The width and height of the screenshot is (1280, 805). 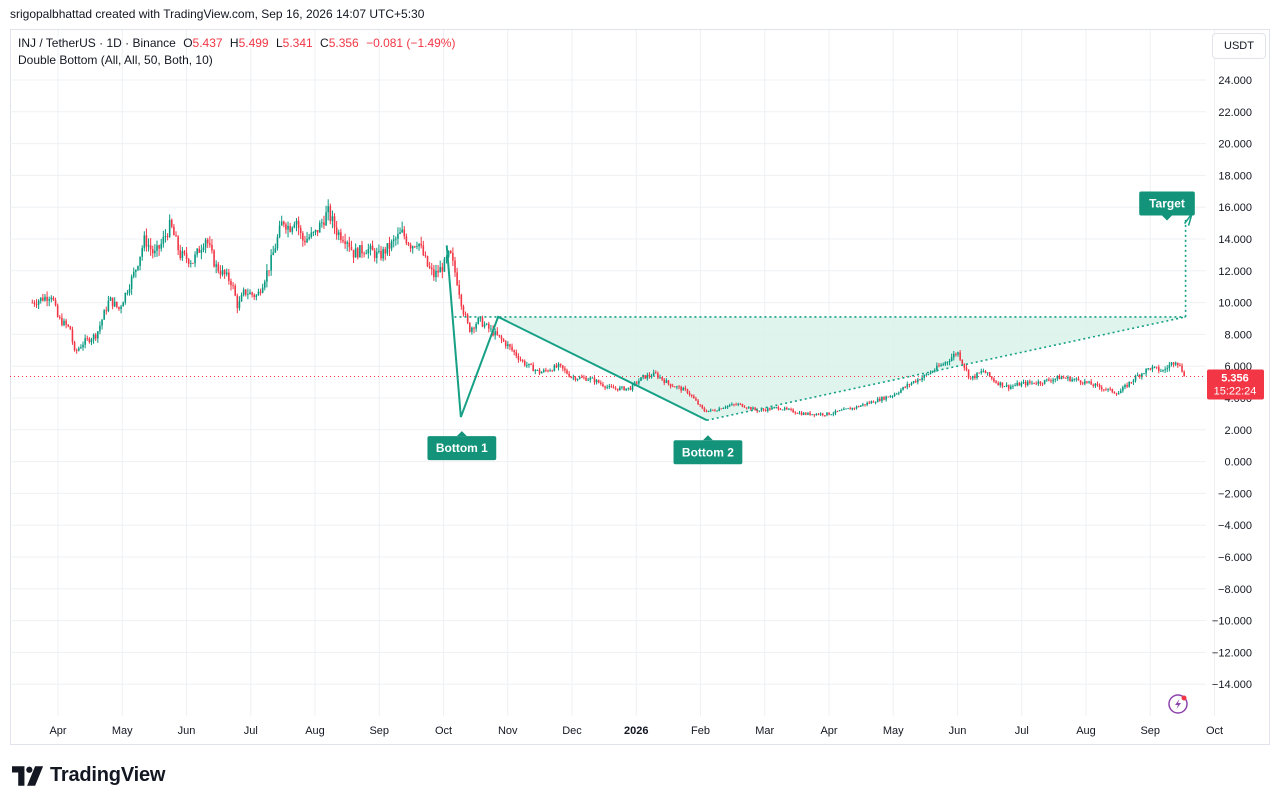 I want to click on replay-icon, so click(x=1178, y=704).